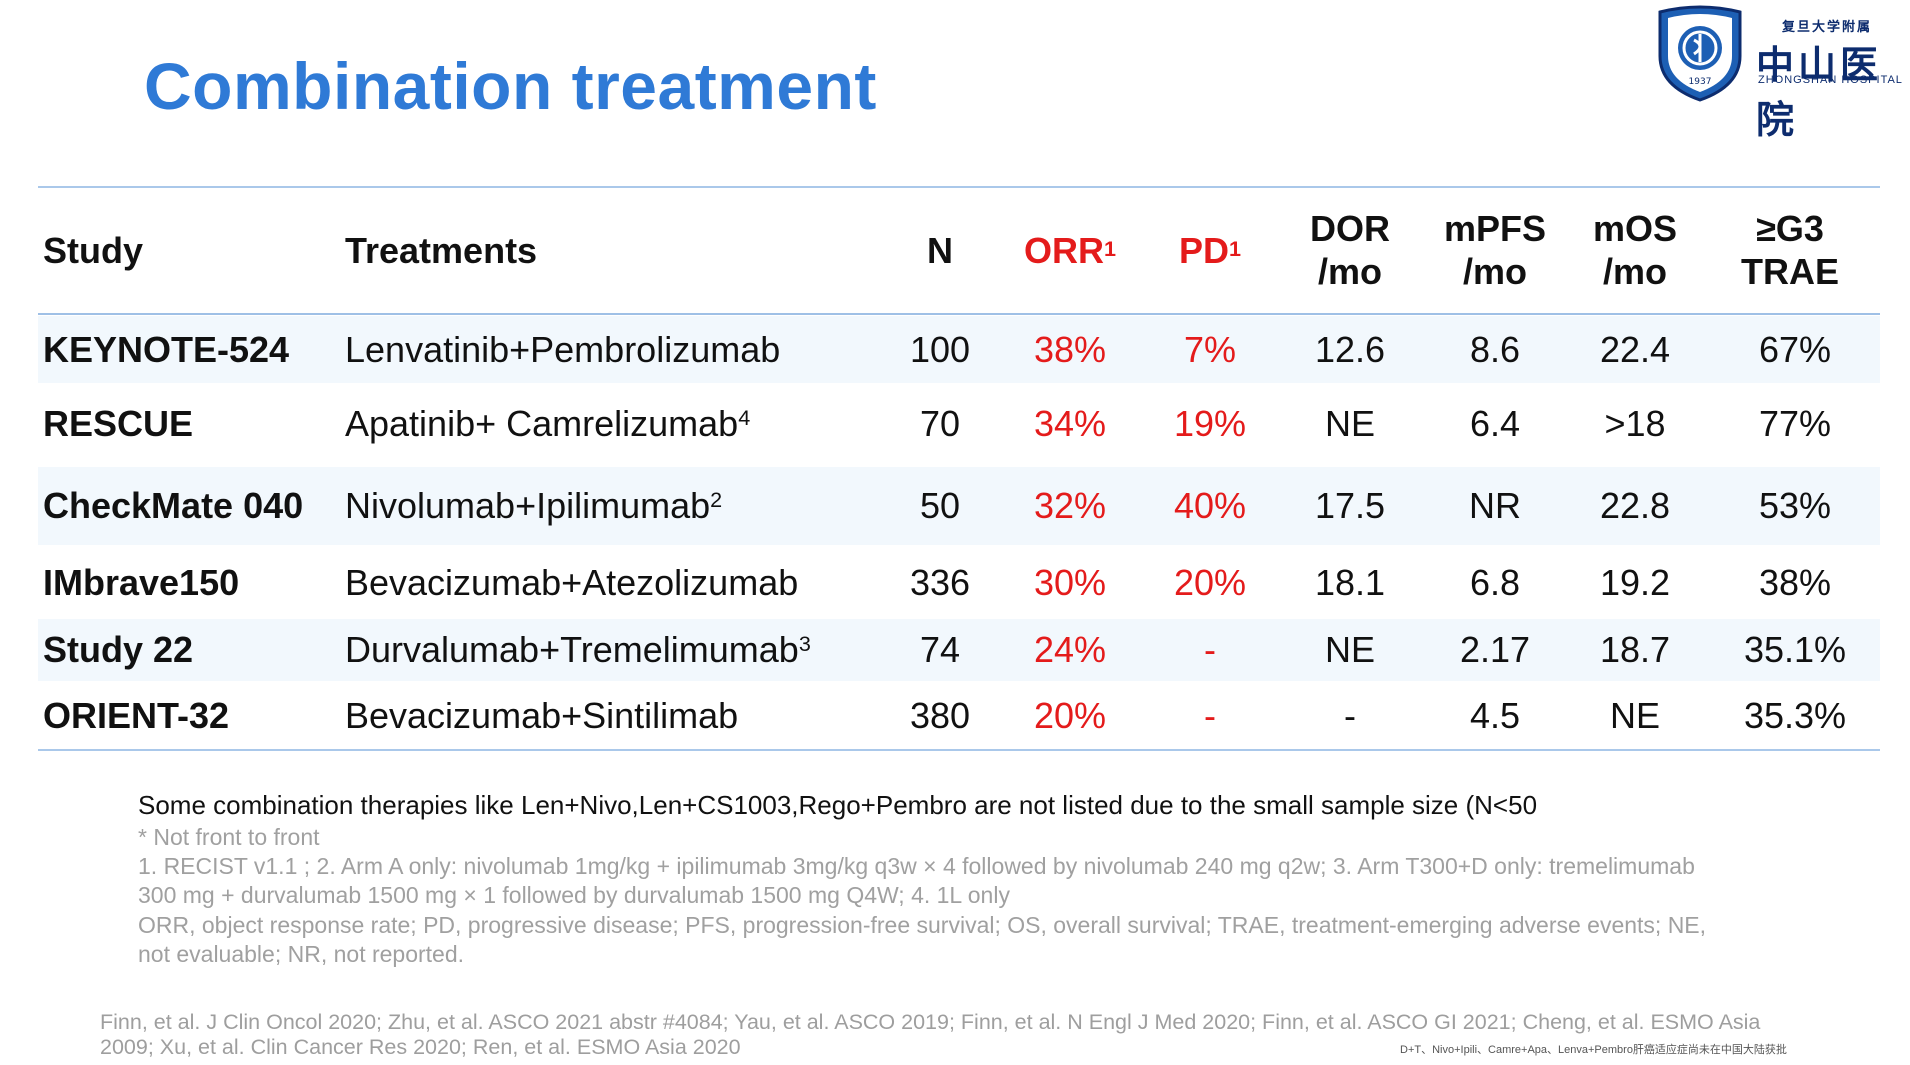  What do you see at coordinates (1635, 250) in the screenshot?
I see `header-mos: mOS/mo` at bounding box center [1635, 250].